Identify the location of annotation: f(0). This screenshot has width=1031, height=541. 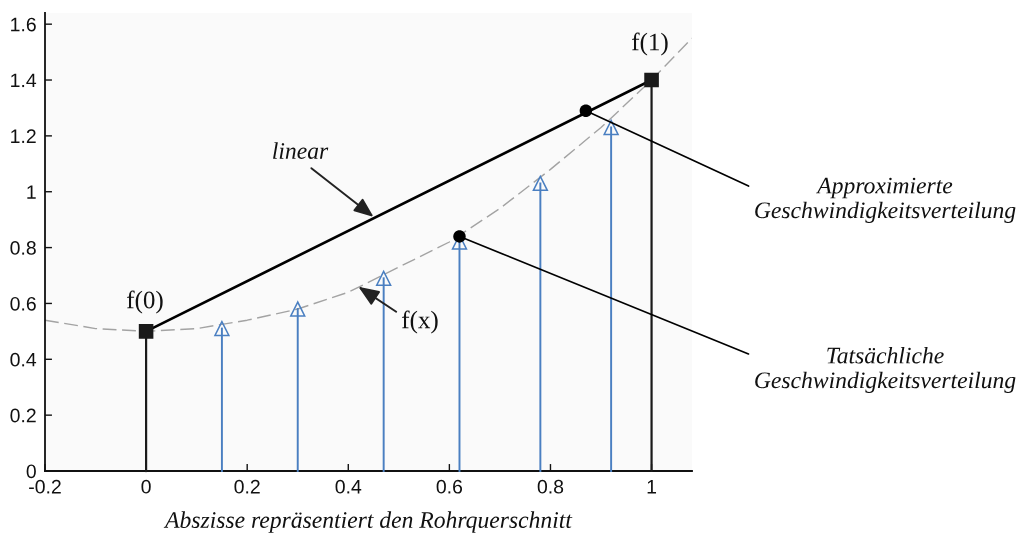
(145, 302).